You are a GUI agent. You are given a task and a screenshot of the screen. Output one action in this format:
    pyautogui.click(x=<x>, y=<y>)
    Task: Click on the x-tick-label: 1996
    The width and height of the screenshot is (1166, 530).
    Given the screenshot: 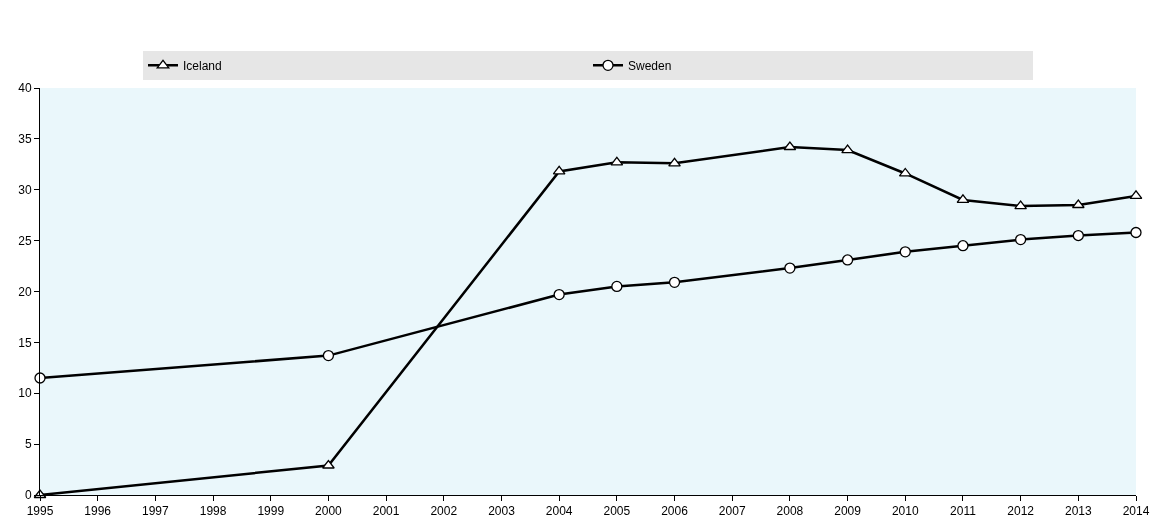 What is the action you would take?
    pyautogui.click(x=98, y=511)
    